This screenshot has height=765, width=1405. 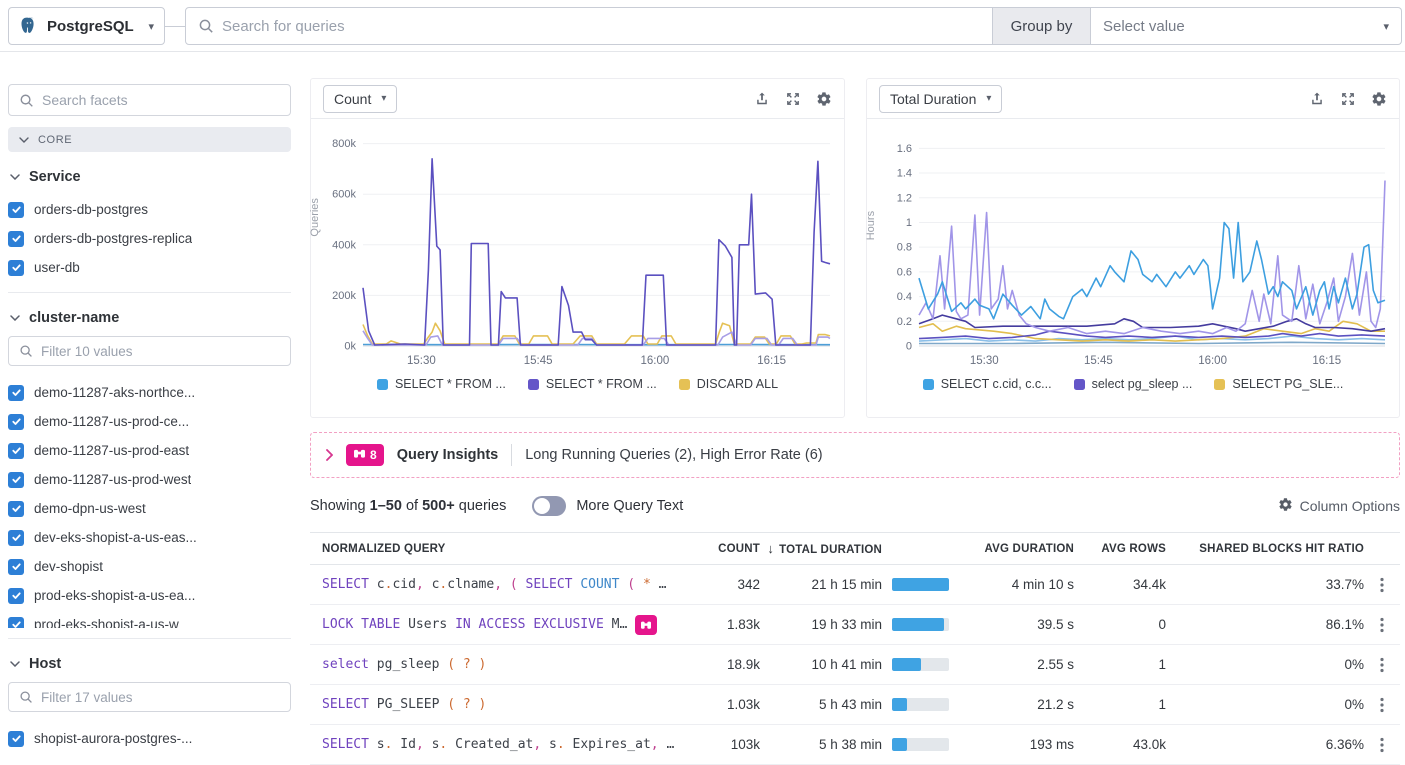 I want to click on facet-item-label: orders-db-postgres, so click(x=91, y=209).